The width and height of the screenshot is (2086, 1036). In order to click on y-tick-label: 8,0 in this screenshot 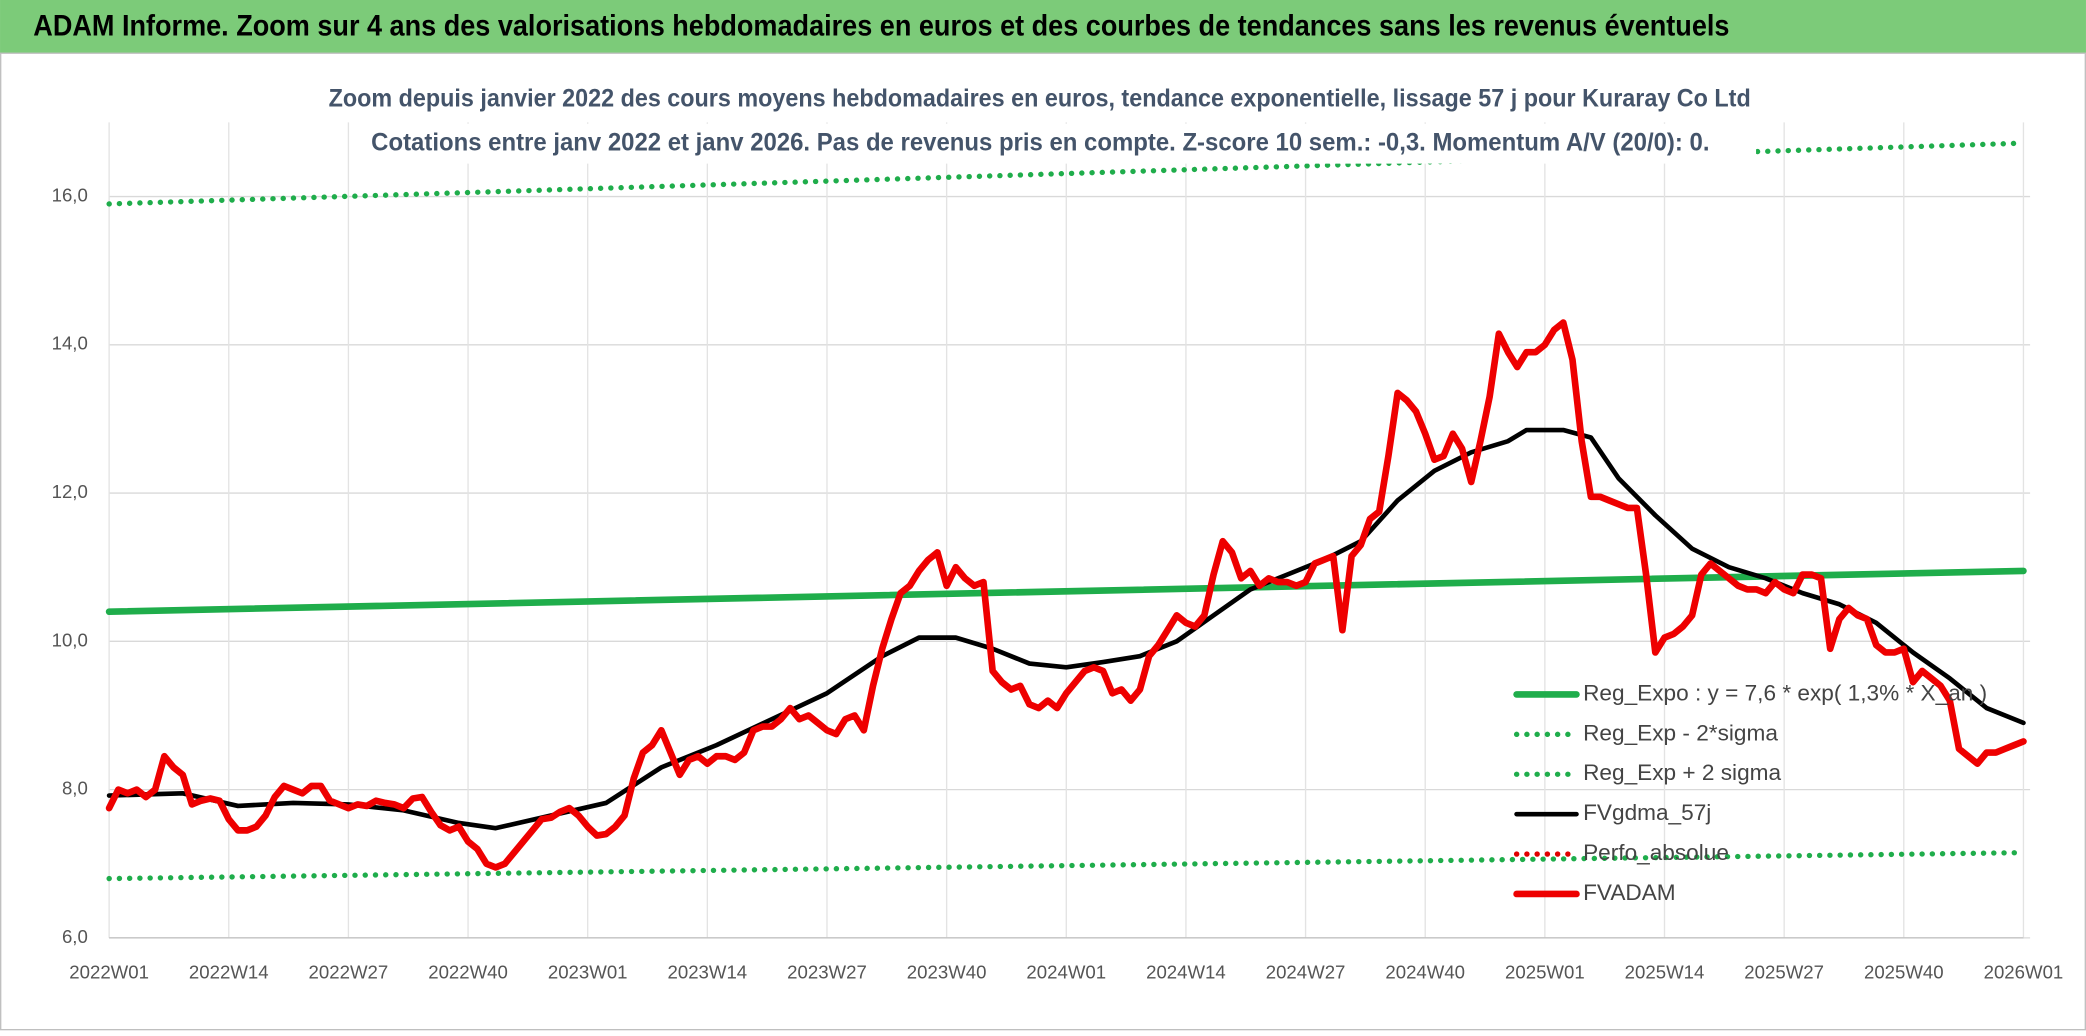, I will do `click(75, 788)`.